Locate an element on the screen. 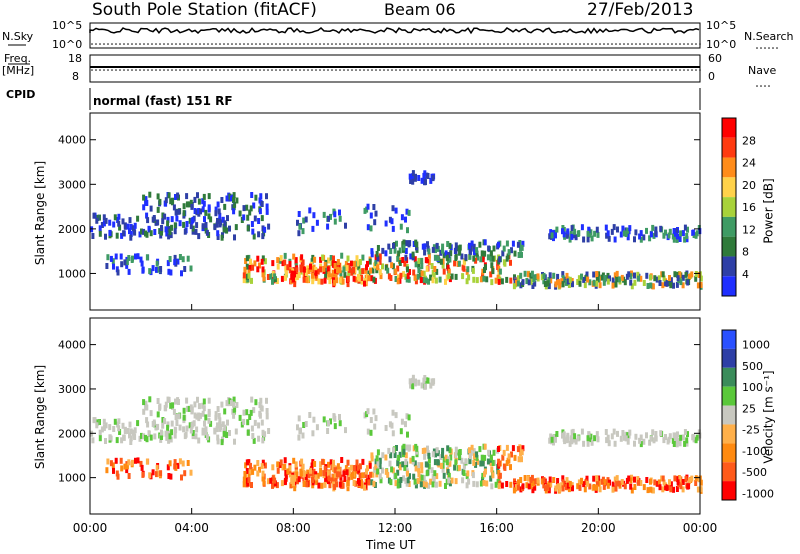 Image resolution: width=800 pixels, height=554 pixels. velocity-colorbar-segment is located at coordinates (729, 377).